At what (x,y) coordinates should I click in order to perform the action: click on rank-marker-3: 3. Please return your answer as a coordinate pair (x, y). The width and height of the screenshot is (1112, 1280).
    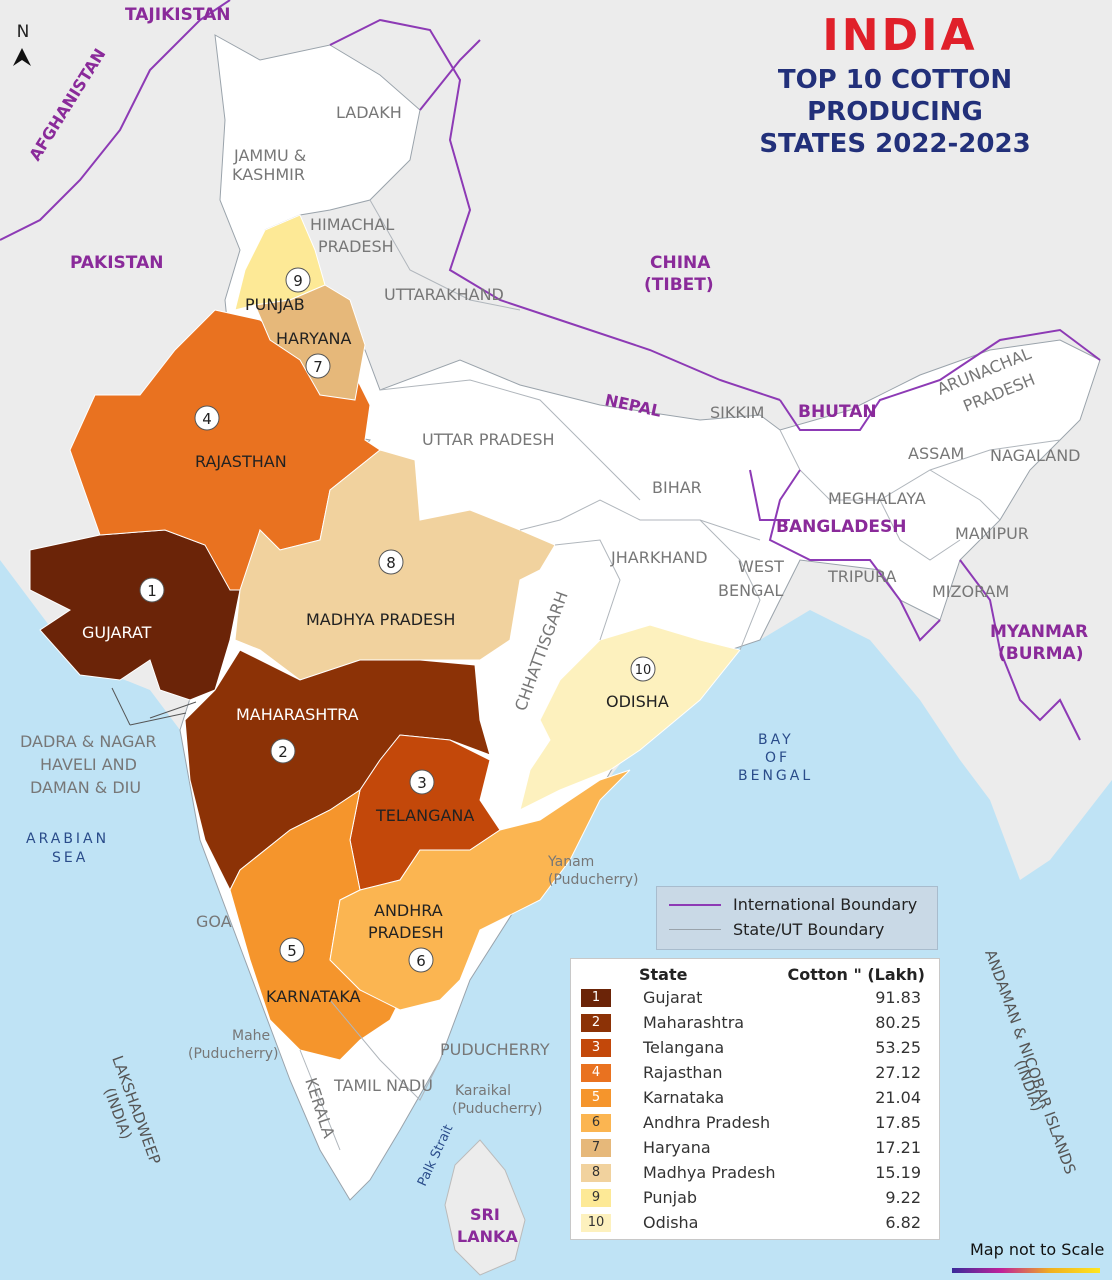
    Looking at the image, I should click on (422, 782).